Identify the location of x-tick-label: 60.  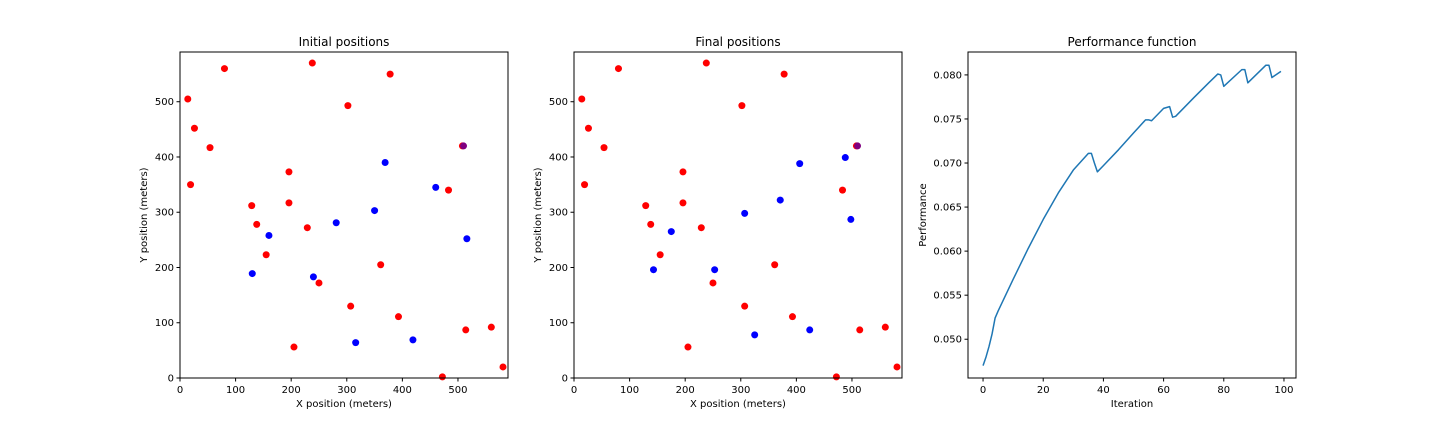
(1163, 390).